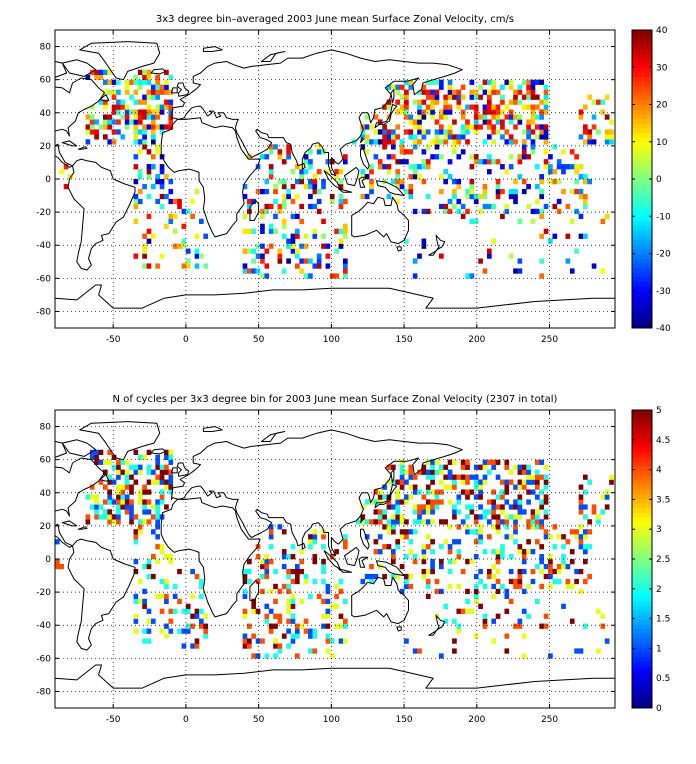 This screenshot has width=696, height=764. What do you see at coordinates (403, 340) in the screenshot?
I see `x-tick-label: 150` at bounding box center [403, 340].